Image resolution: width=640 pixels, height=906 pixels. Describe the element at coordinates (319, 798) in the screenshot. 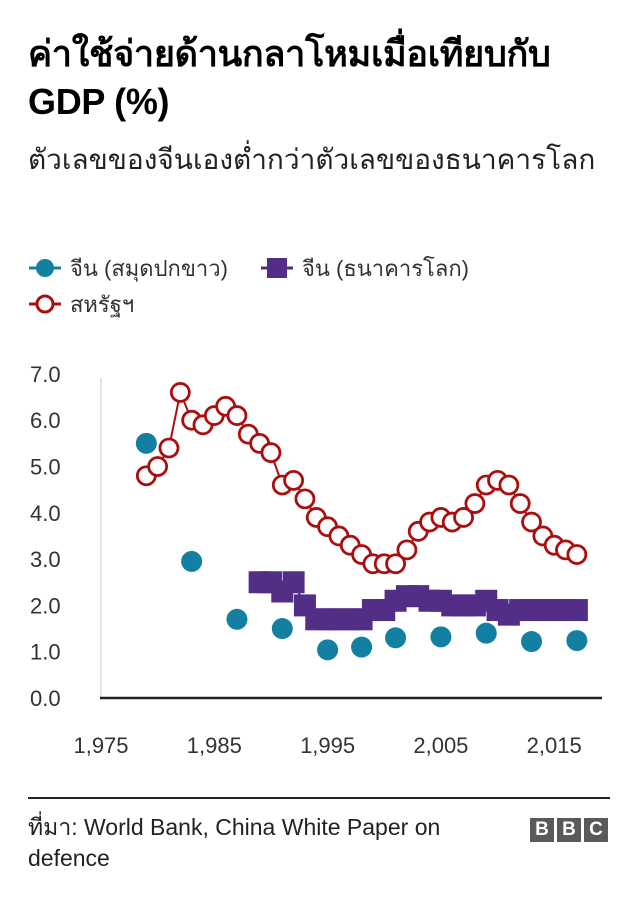

I see `footer-divider` at that location.